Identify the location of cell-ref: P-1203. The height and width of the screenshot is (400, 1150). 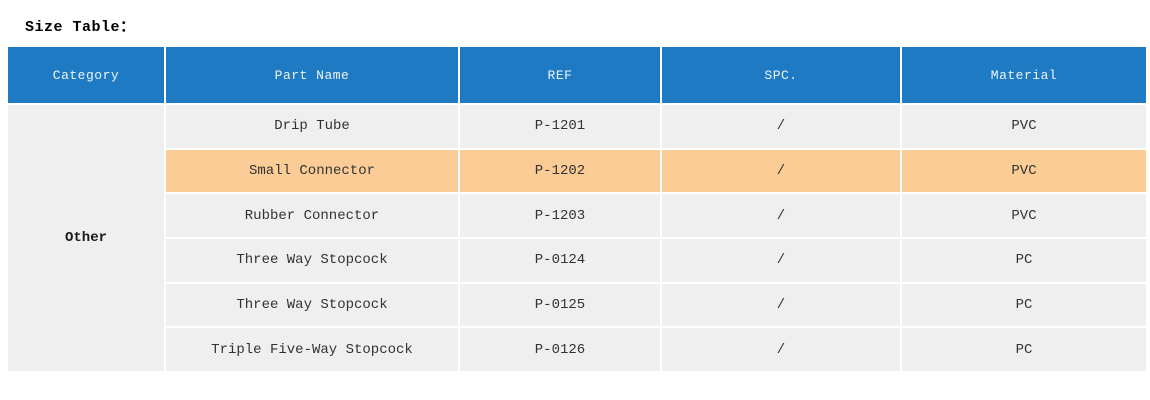
(560, 216).